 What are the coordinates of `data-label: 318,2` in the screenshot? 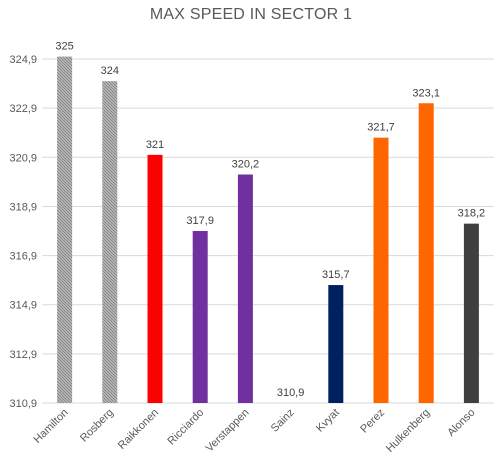 It's located at (472, 214).